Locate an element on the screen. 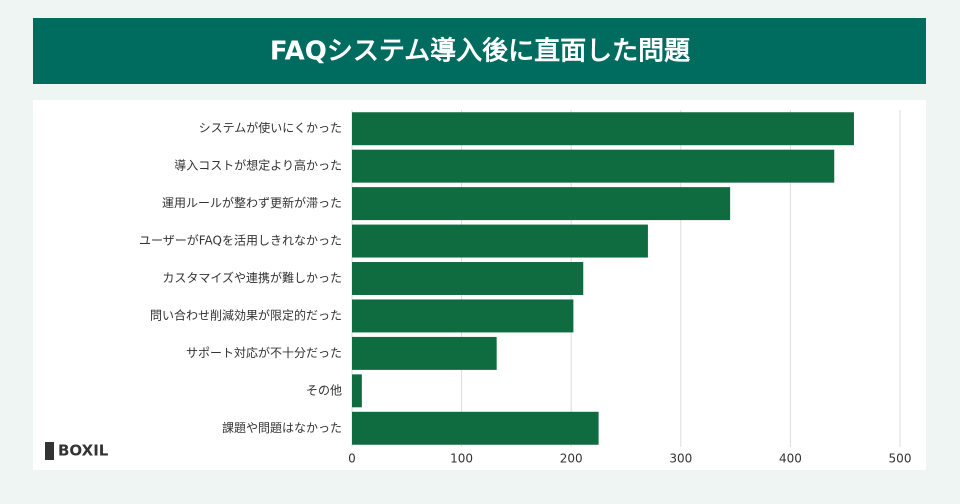 This screenshot has width=960, height=504. x-tick-label: 100 is located at coordinates (461, 459).